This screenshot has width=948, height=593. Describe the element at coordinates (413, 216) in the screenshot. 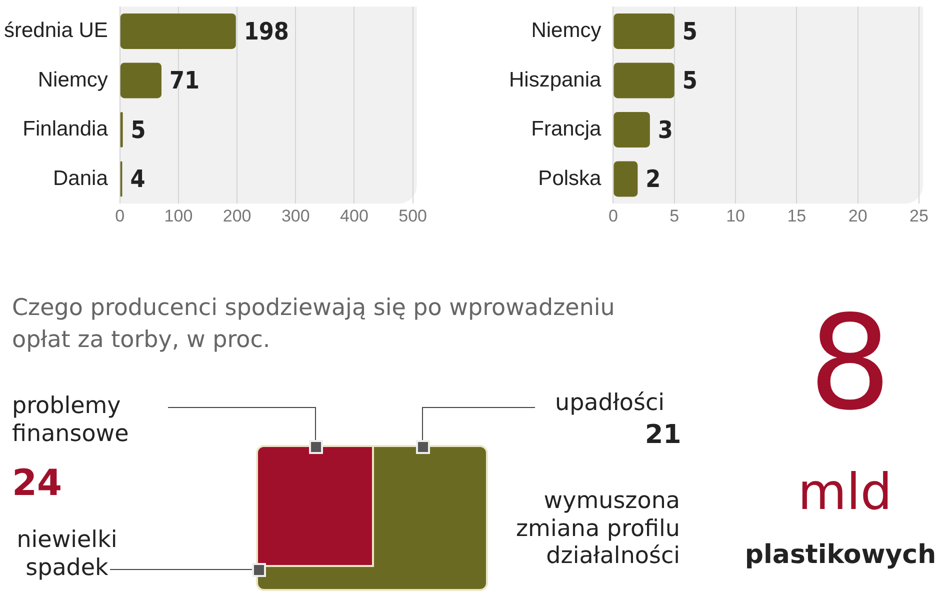

I see `x-tick-label: 500` at that location.